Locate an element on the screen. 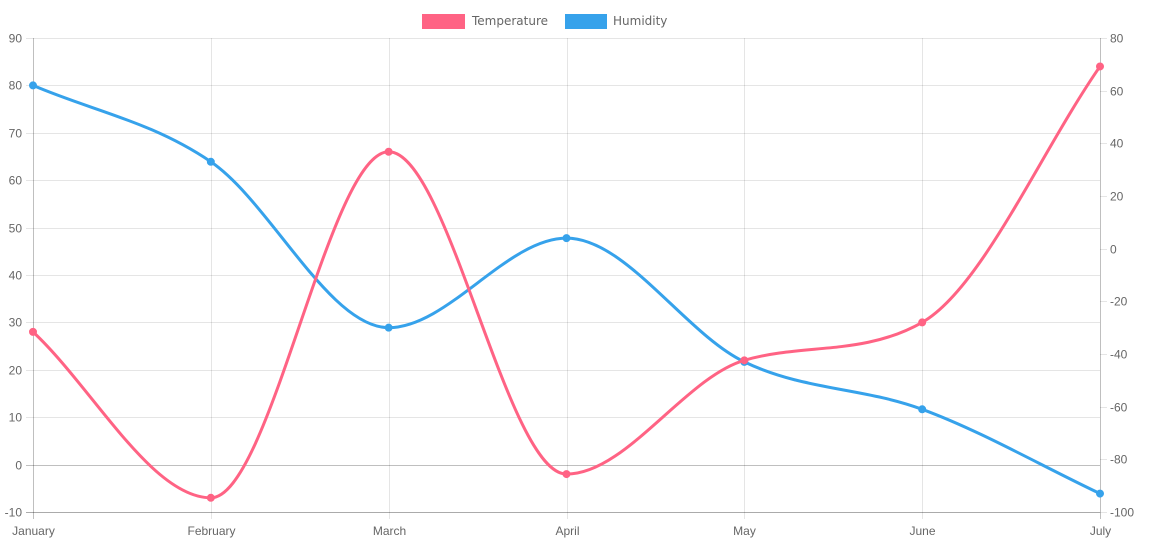 Image resolution: width=1169 pixels, height=548 pixels. y-left-tick-label: 30 is located at coordinates (16, 323).